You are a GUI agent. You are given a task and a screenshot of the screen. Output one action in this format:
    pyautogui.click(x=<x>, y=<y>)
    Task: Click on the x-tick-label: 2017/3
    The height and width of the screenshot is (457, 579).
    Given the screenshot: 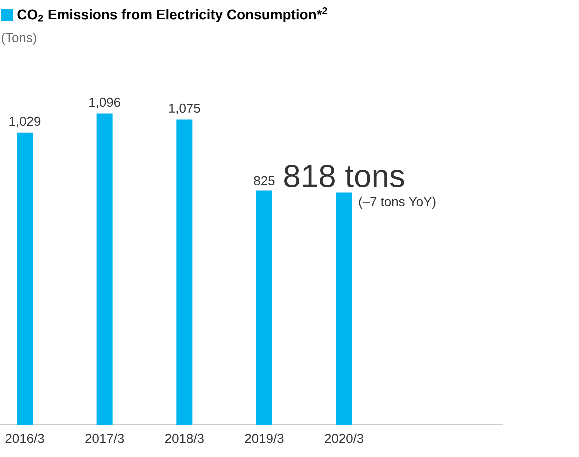 What is the action you would take?
    pyautogui.click(x=105, y=439)
    